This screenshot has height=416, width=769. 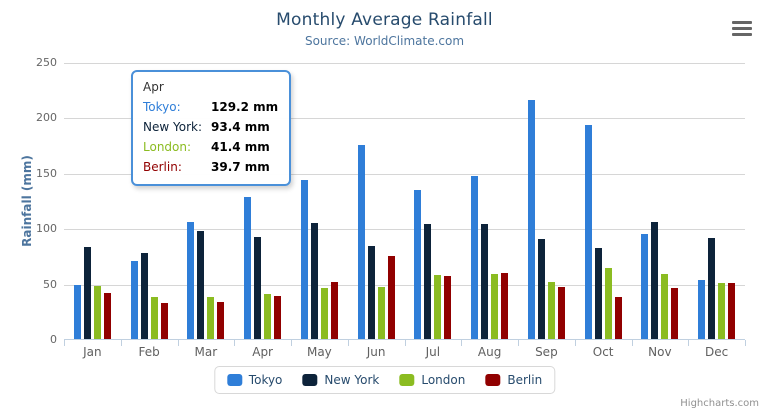 What do you see at coordinates (154, 318) in the screenshot?
I see `bar-london-feb` at bounding box center [154, 318].